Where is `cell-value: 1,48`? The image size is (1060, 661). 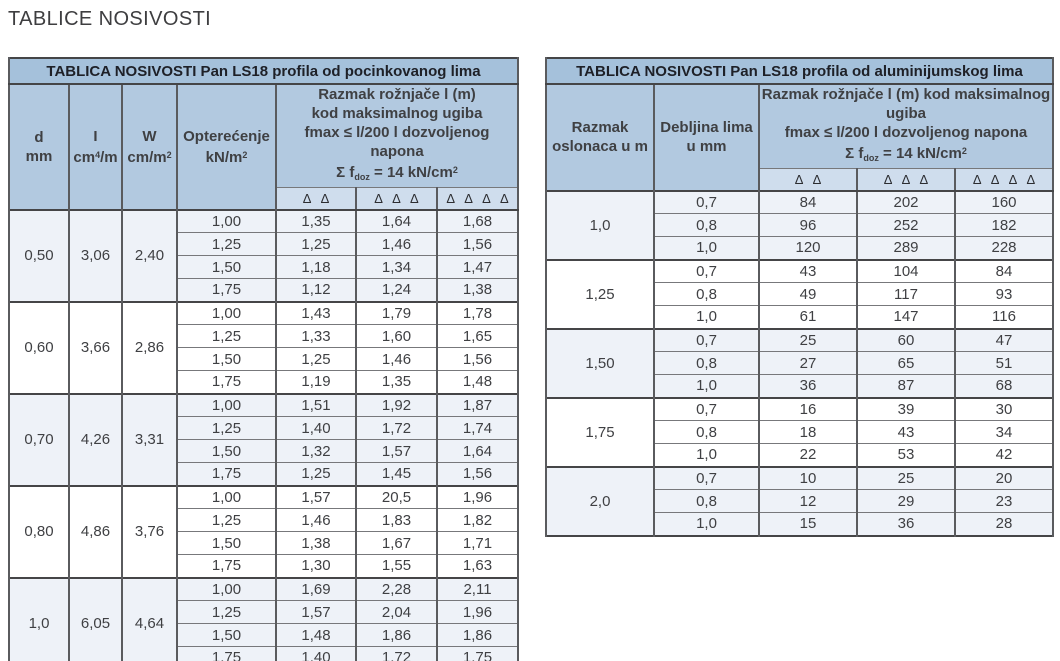
cell-value: 1,48 is located at coordinates (316, 635).